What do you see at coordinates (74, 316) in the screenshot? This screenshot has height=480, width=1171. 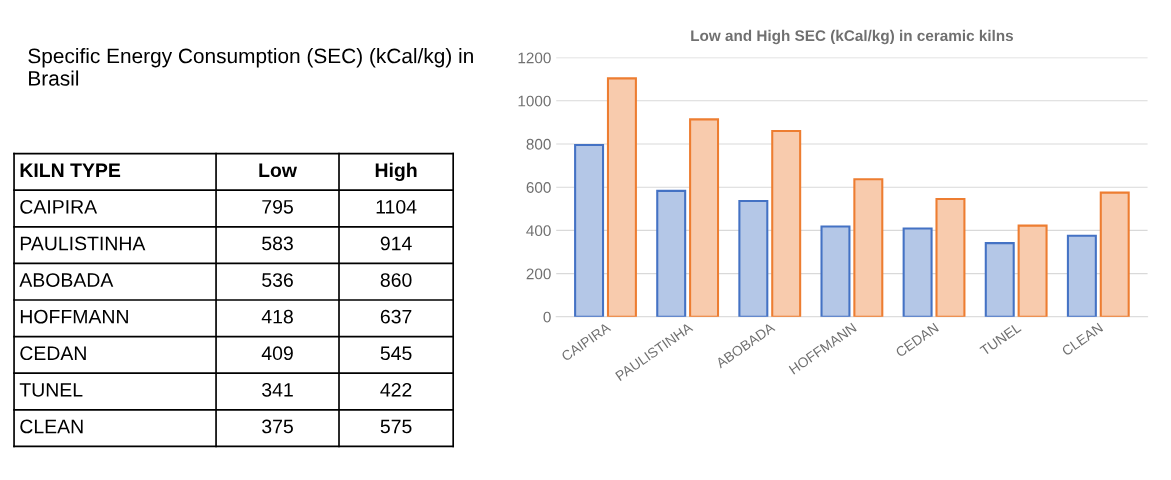 I see `category-label: HOFFMANN` at bounding box center [74, 316].